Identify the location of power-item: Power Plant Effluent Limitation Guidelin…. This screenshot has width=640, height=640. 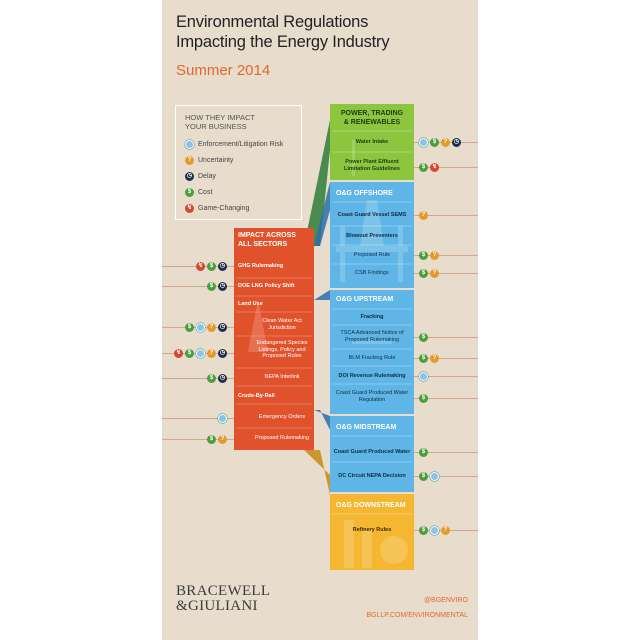
(372, 165).